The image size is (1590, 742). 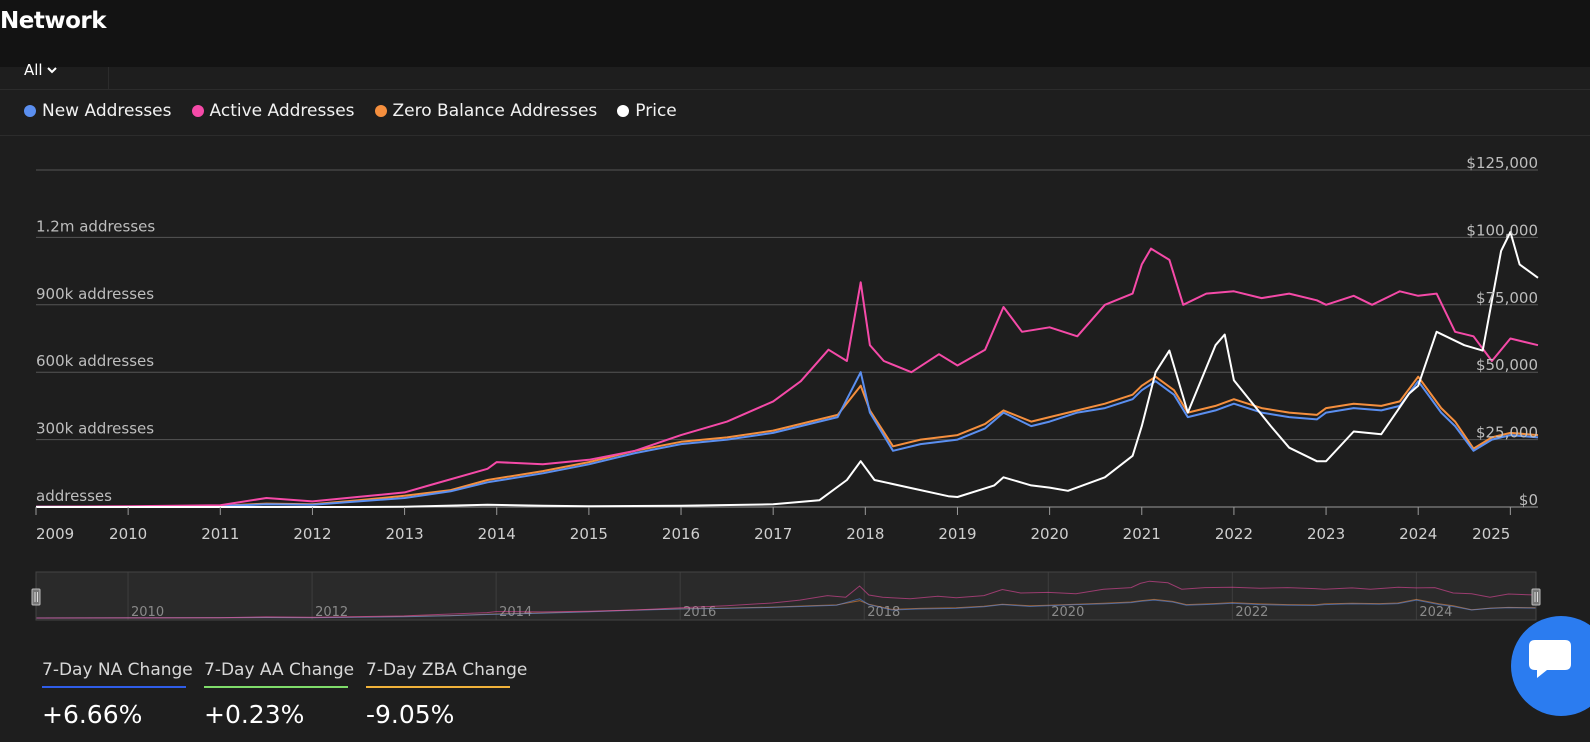 I want to click on x-tick-label: 2018, so click(x=865, y=534).